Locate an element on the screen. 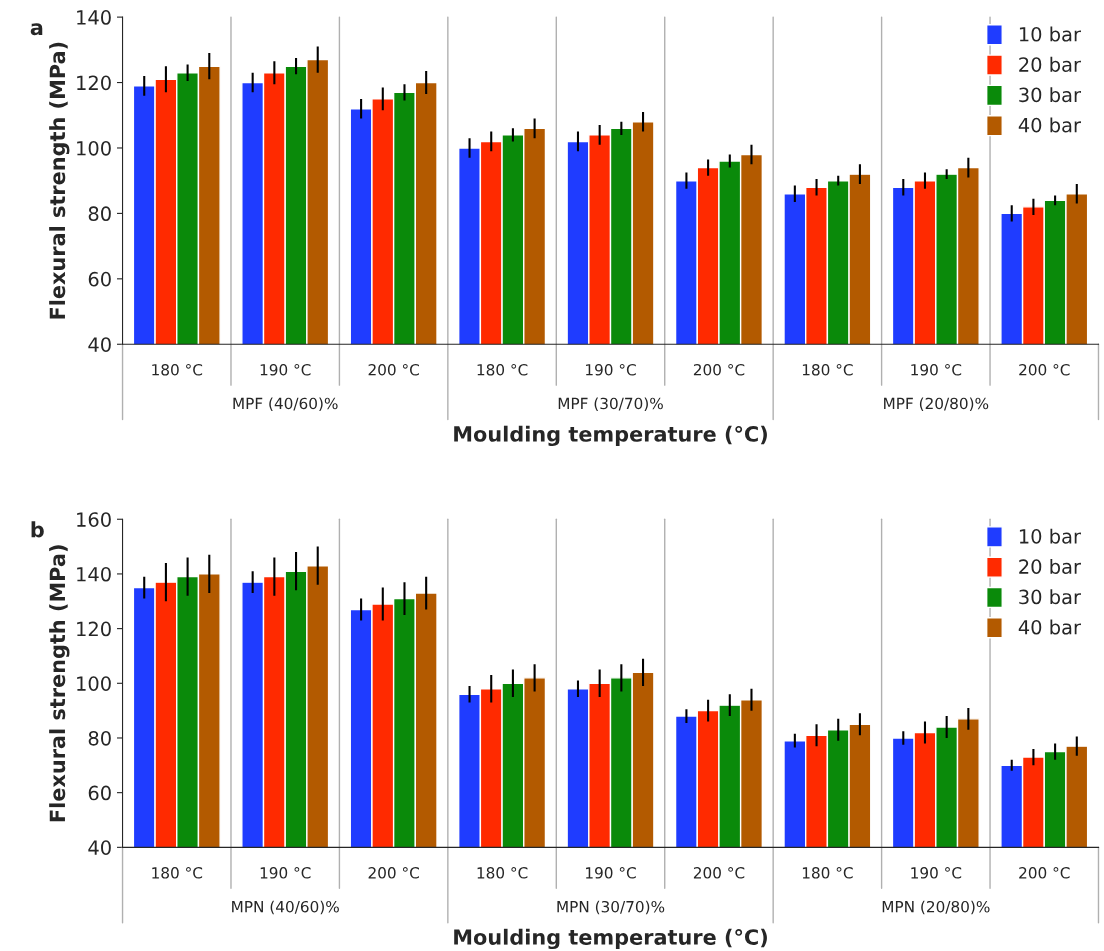  text: MPF (40/60)% is located at coordinates (285, 404).